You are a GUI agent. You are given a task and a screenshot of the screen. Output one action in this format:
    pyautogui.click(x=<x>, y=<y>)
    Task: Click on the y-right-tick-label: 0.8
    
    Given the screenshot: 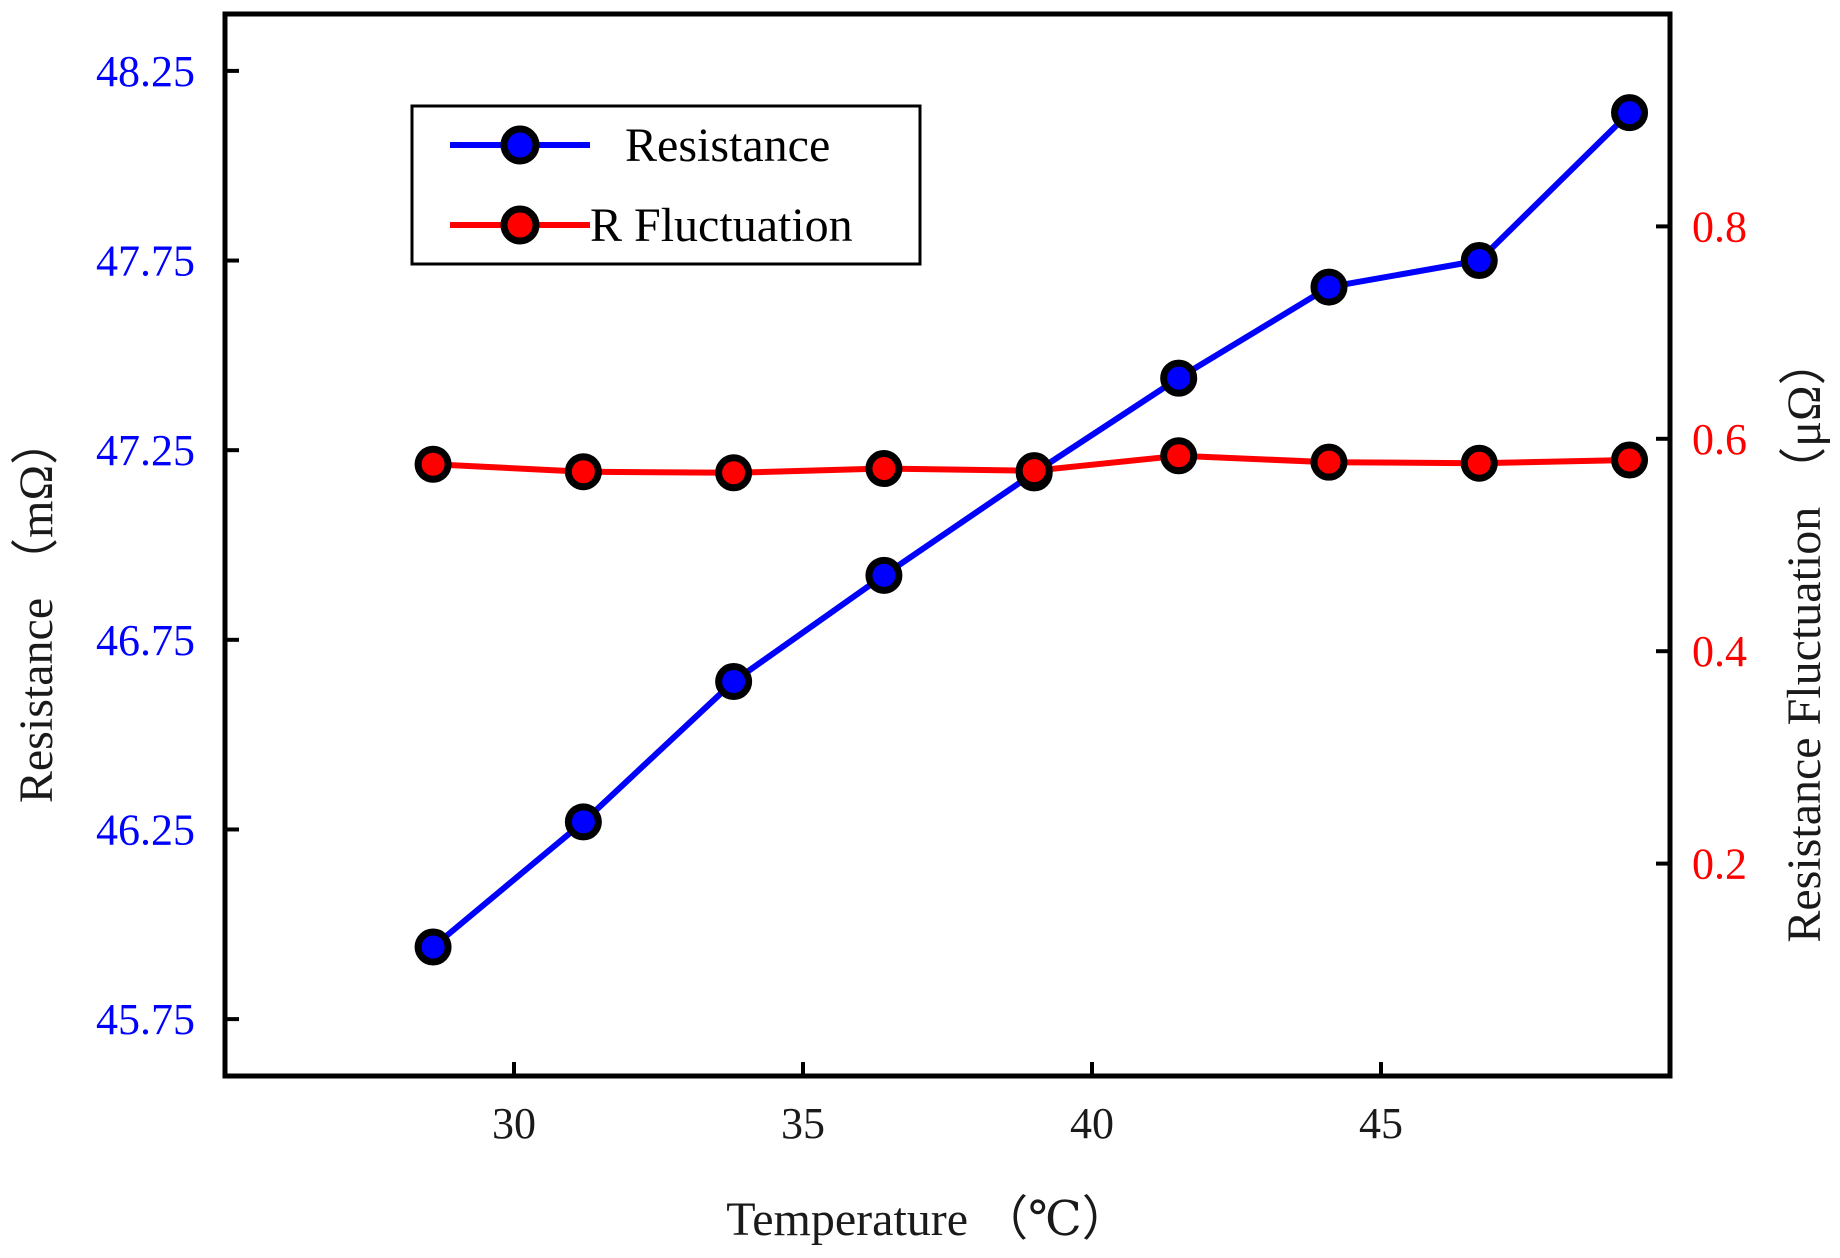 What is the action you would take?
    pyautogui.click(x=1719, y=226)
    